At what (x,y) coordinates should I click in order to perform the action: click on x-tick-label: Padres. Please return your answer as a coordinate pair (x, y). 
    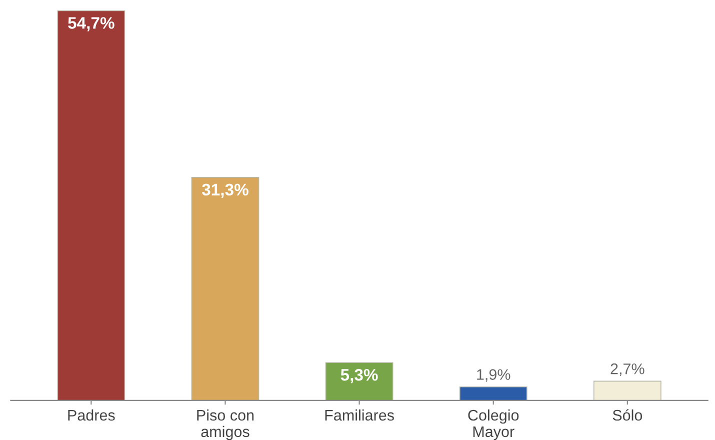
    Looking at the image, I should click on (91, 415).